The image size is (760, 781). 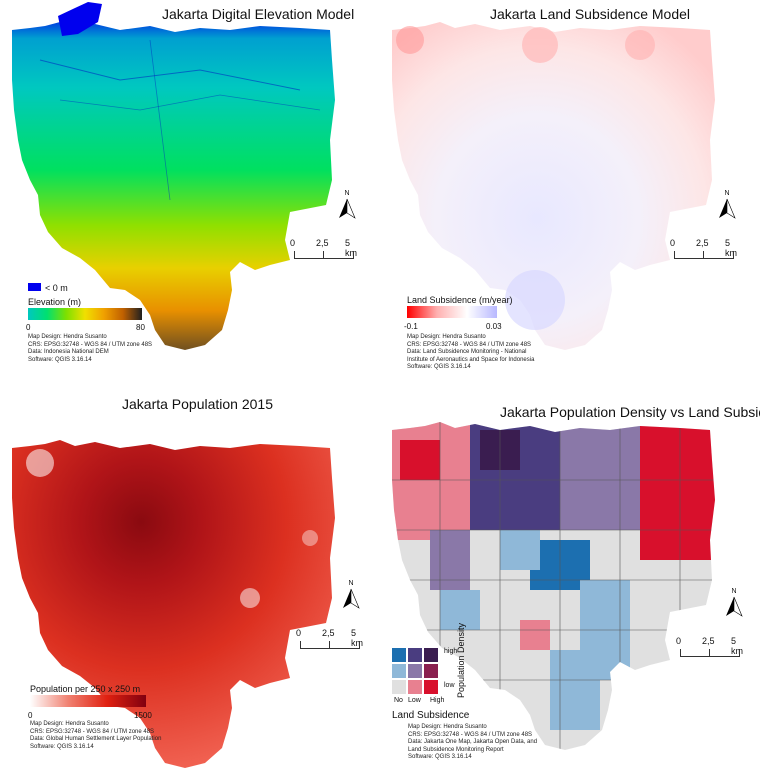 What do you see at coordinates (322, 243) in the screenshot?
I see `scale-tick-mid: 2,5` at bounding box center [322, 243].